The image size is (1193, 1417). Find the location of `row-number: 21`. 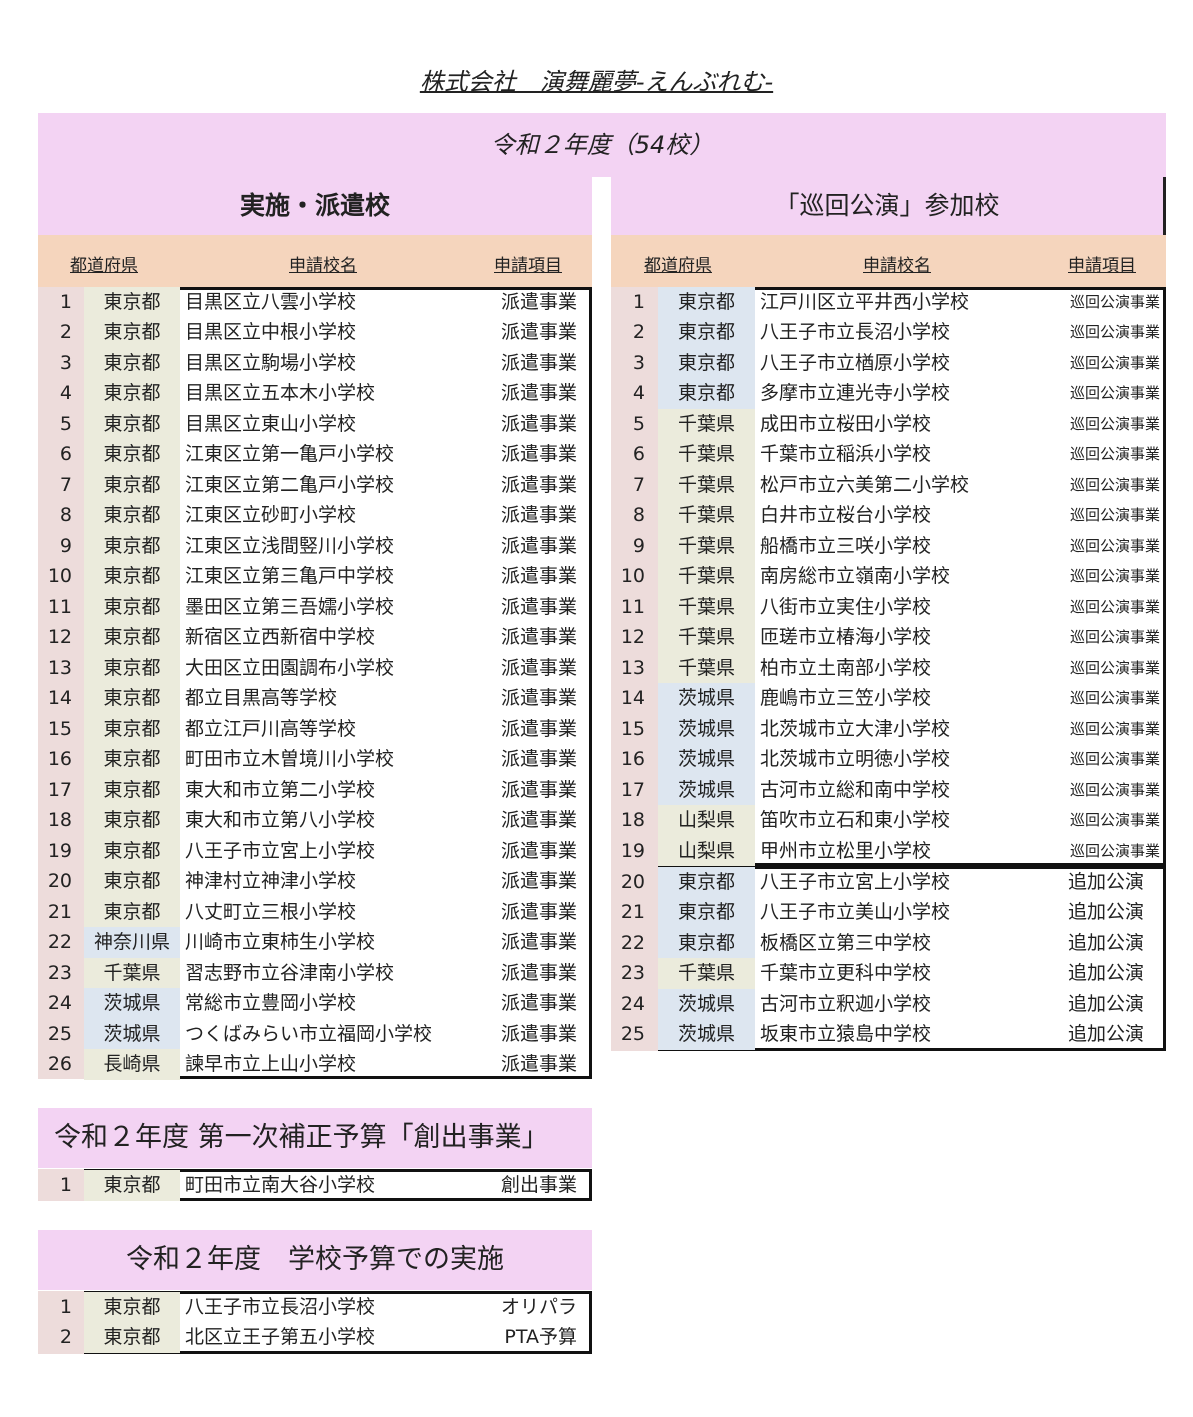

row-number: 21 is located at coordinates (631, 912).